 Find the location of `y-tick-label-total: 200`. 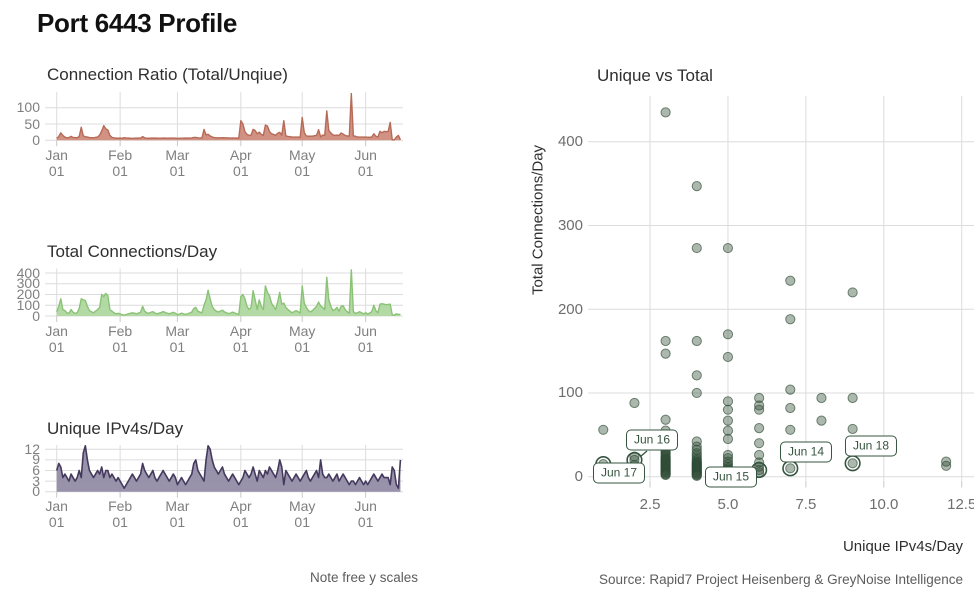

y-tick-label-total: 200 is located at coordinates (28, 294).